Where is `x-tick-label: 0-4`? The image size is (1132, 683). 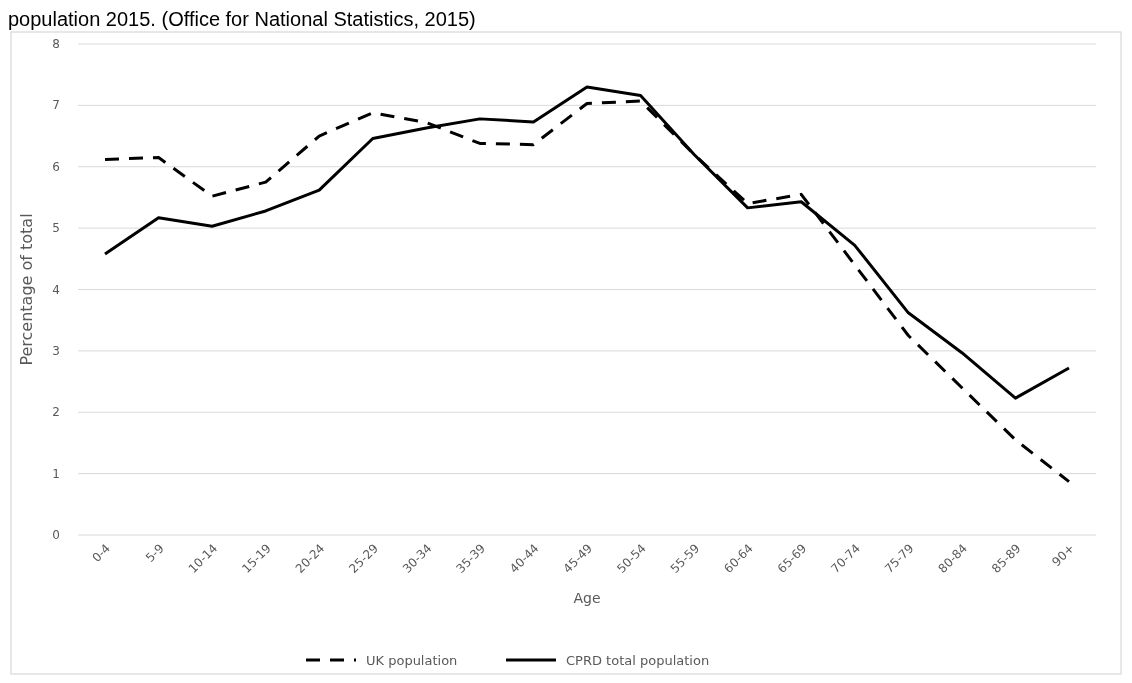 x-tick-label: 0-4 is located at coordinates (101, 553).